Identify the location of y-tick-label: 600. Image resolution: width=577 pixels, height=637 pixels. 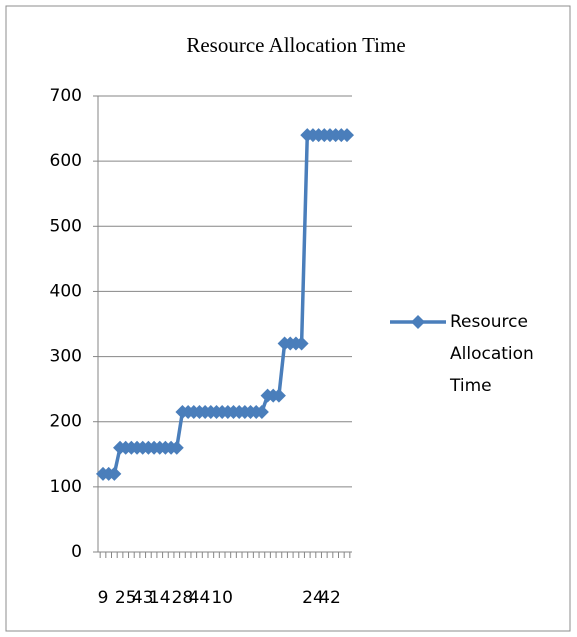
(66, 161).